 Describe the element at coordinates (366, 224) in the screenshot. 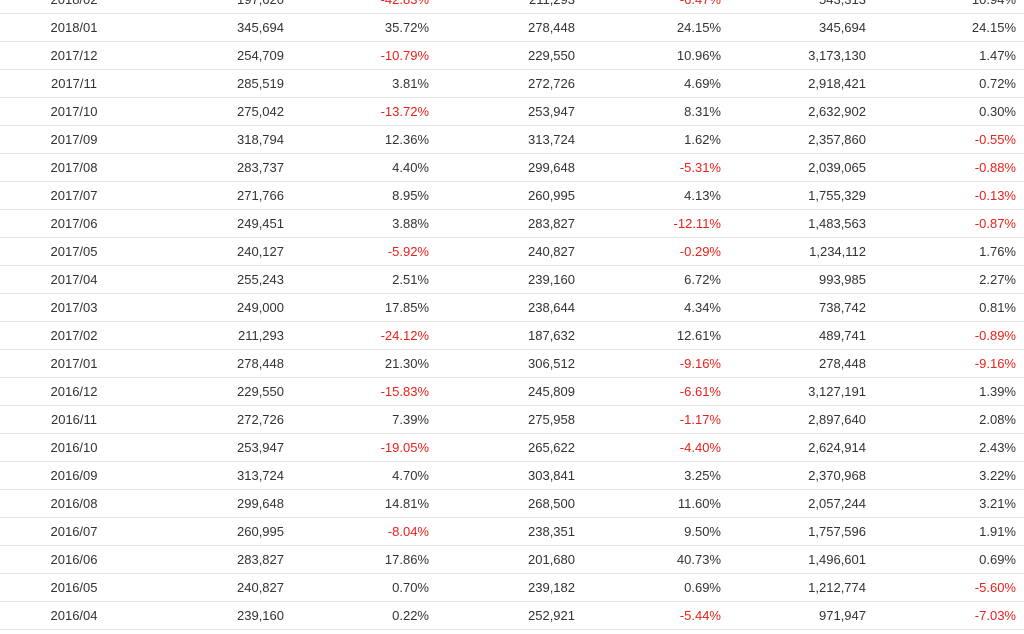

I see `percent-cell-1: 3.88%` at that location.